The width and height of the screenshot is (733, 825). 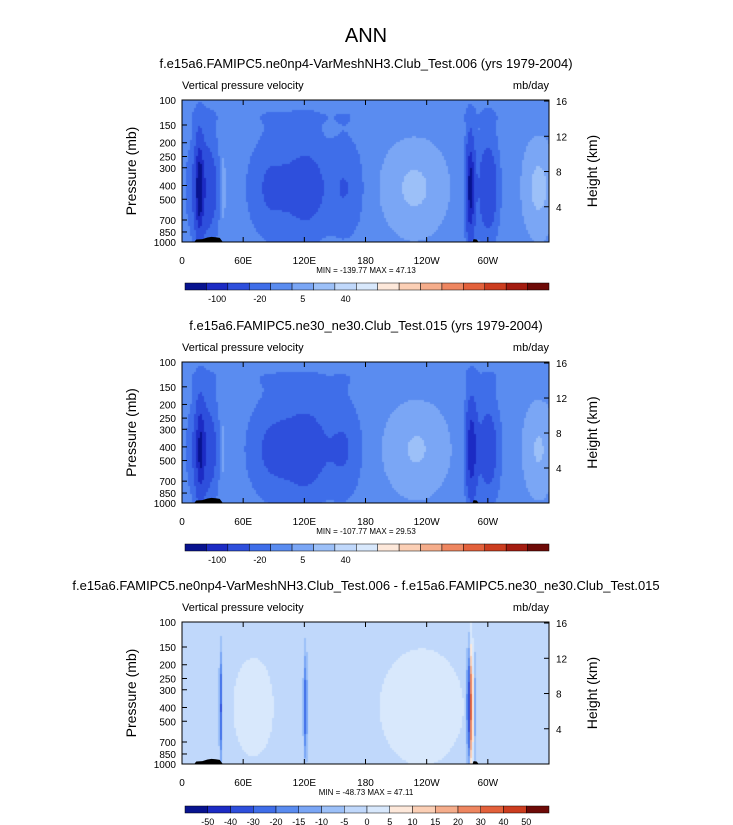 I want to click on colorbar-label: -15, so click(x=298, y=821).